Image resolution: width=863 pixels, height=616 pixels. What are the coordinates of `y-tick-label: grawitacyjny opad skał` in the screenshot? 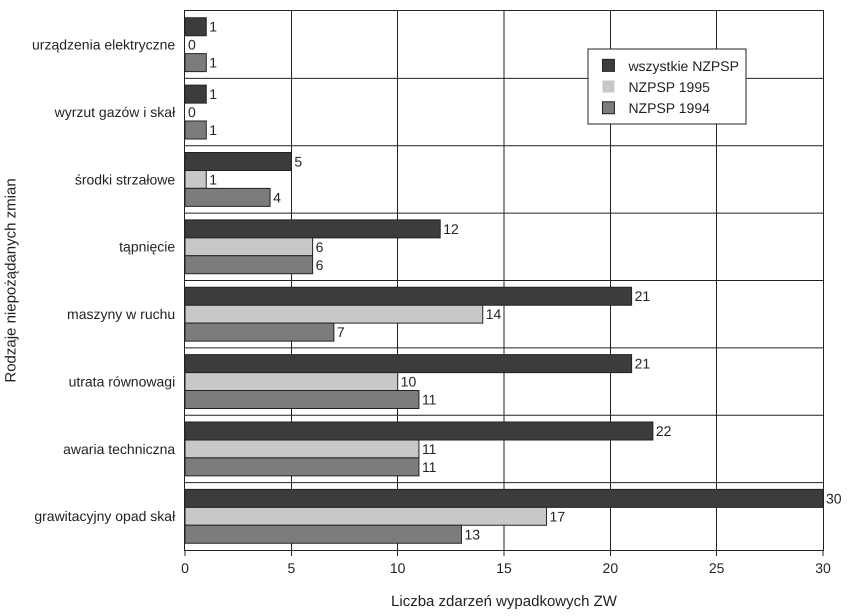 It's located at (105, 516).